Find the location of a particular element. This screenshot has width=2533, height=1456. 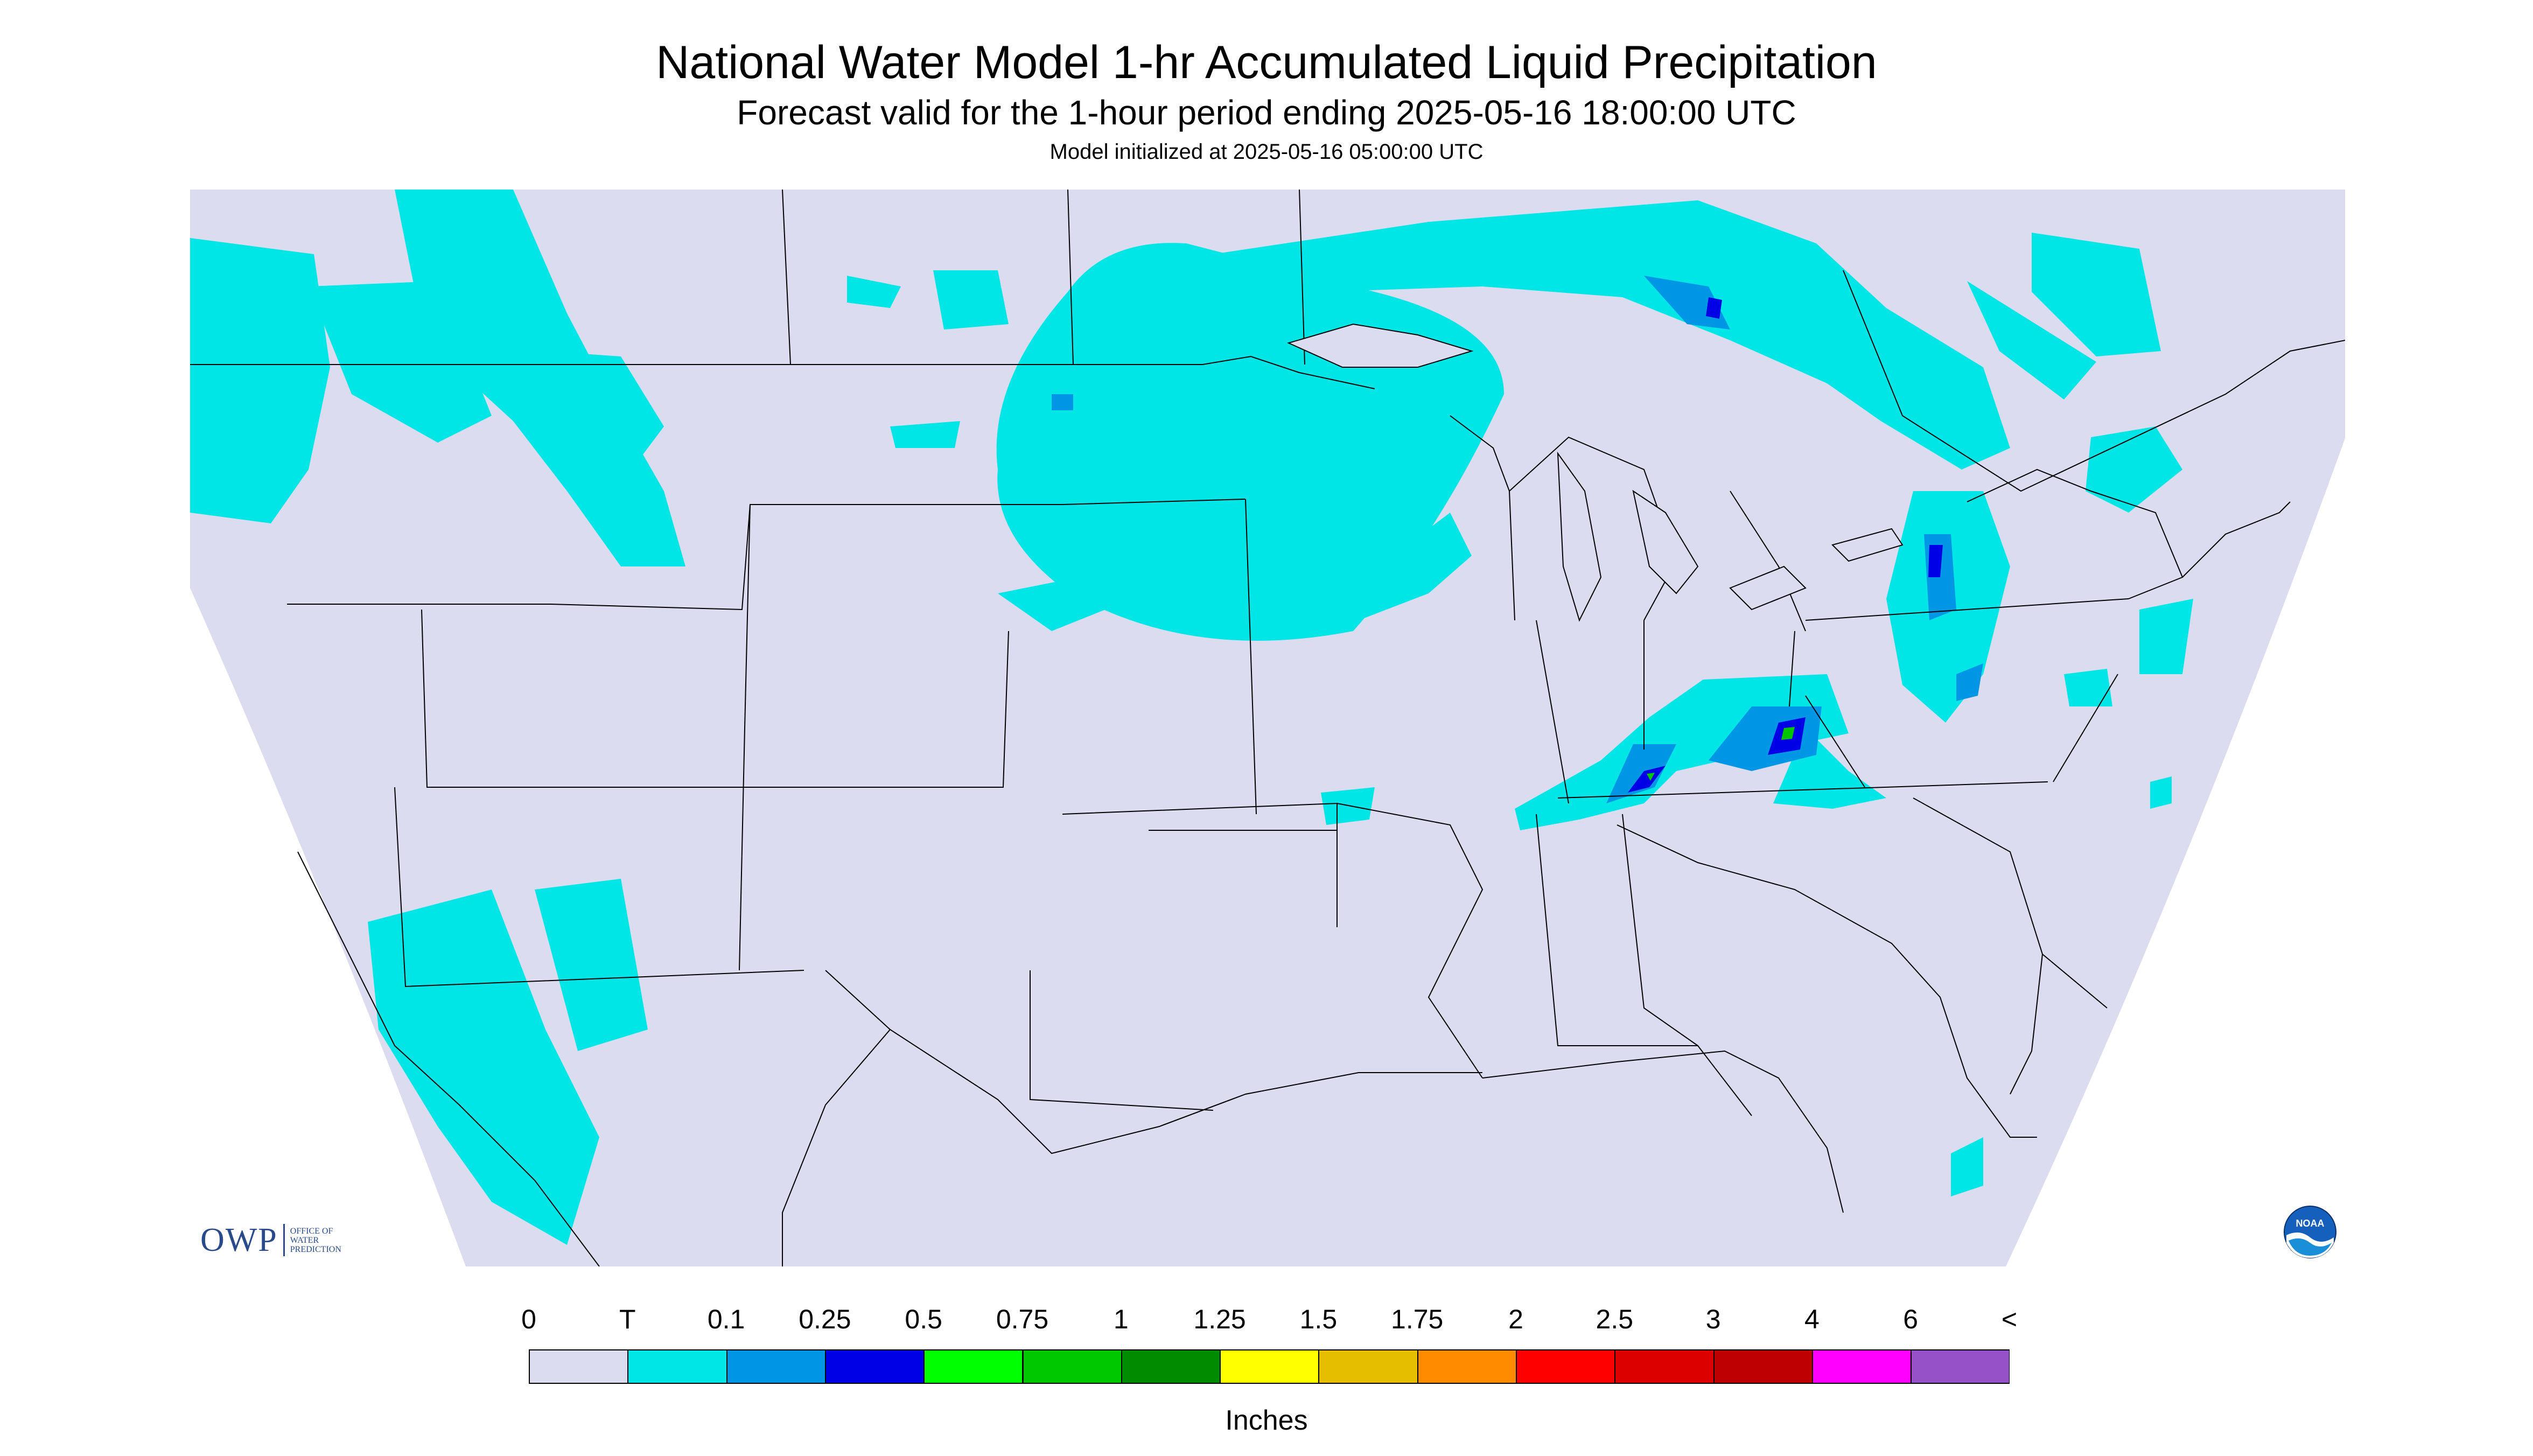

legend-label: 1.25 is located at coordinates (1219, 1319).